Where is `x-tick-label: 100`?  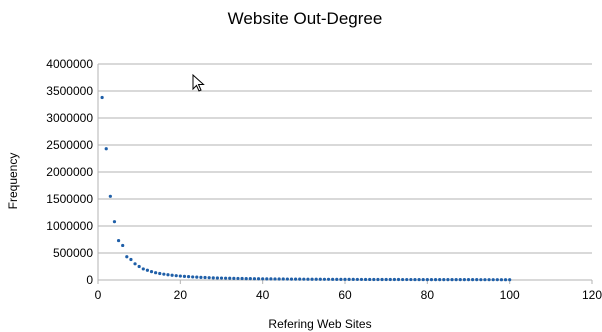
x-tick-label: 100 is located at coordinates (510, 295).